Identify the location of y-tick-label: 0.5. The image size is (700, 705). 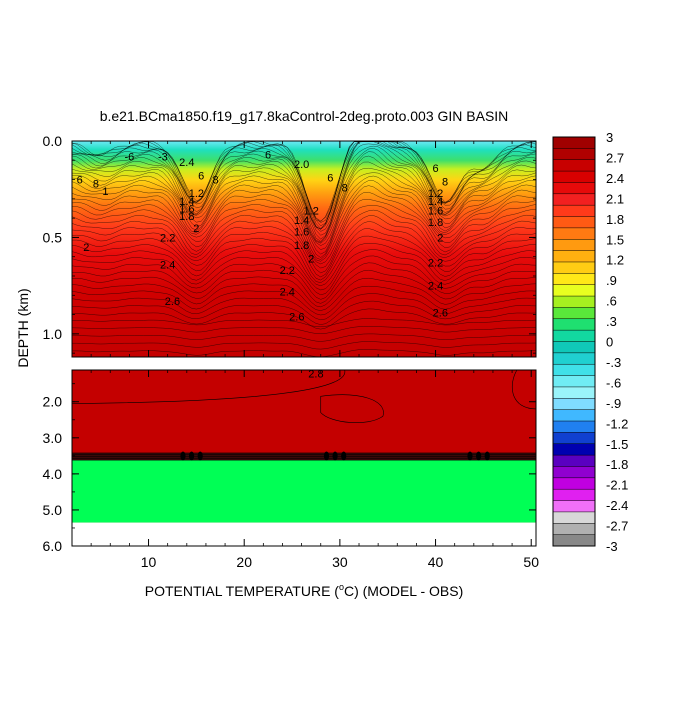
(53, 237).